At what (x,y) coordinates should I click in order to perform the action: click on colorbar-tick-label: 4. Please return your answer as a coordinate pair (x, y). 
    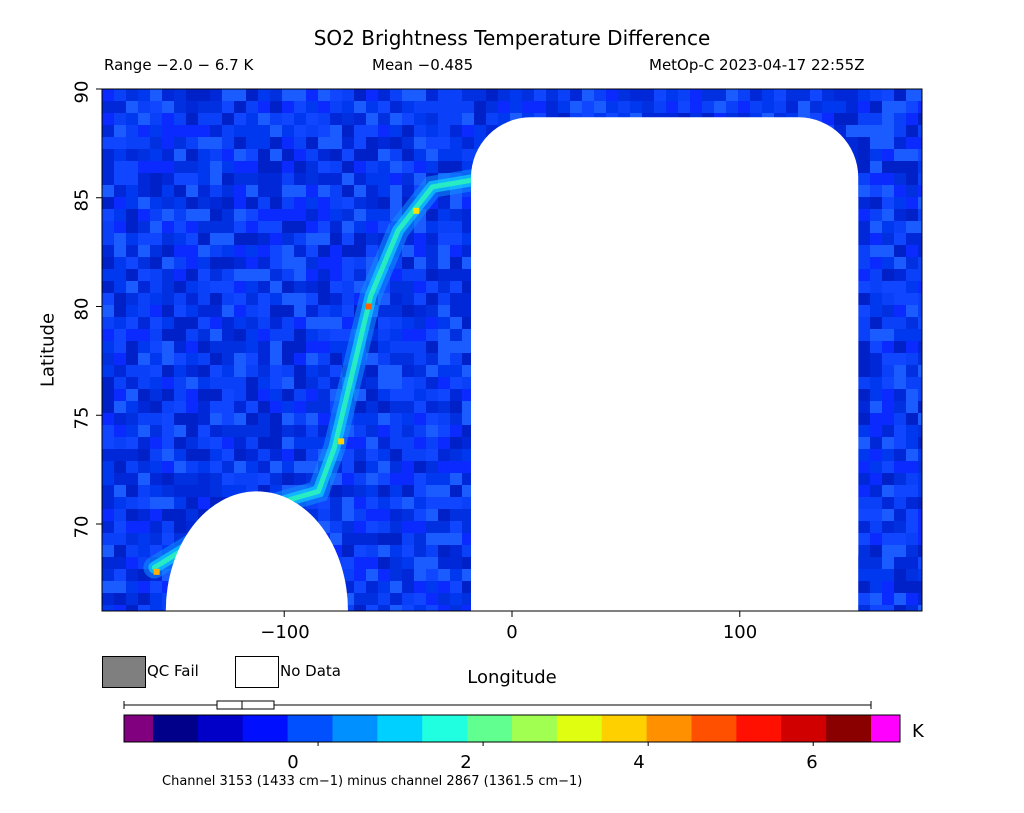
    Looking at the image, I should click on (639, 762).